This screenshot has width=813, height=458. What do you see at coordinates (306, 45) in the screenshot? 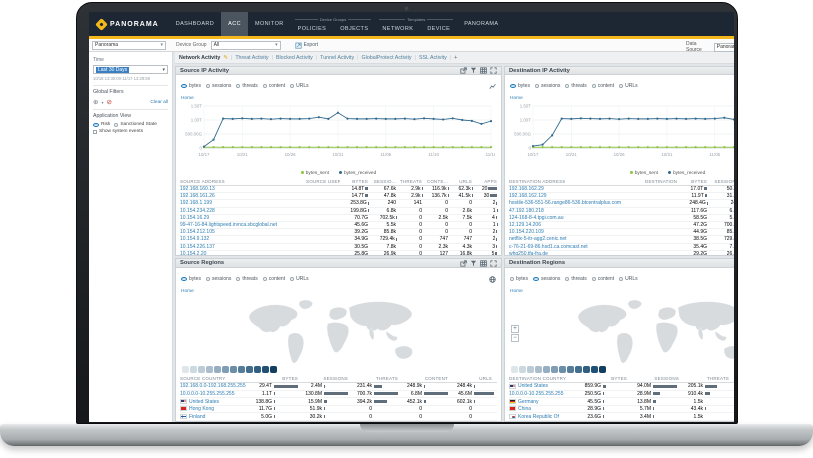
I see `export-button: Export` at bounding box center [306, 45].